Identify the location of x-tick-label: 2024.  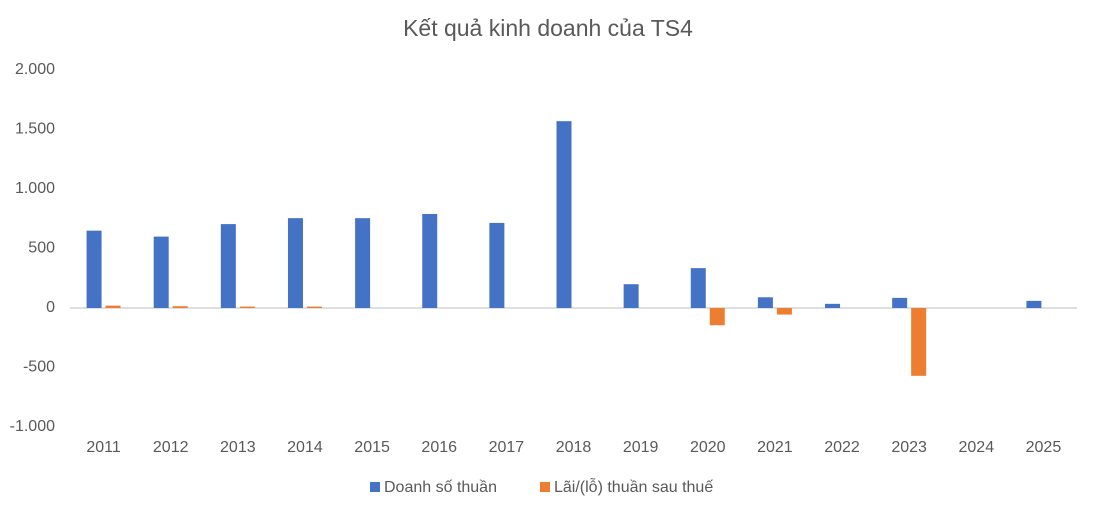
(977, 447).